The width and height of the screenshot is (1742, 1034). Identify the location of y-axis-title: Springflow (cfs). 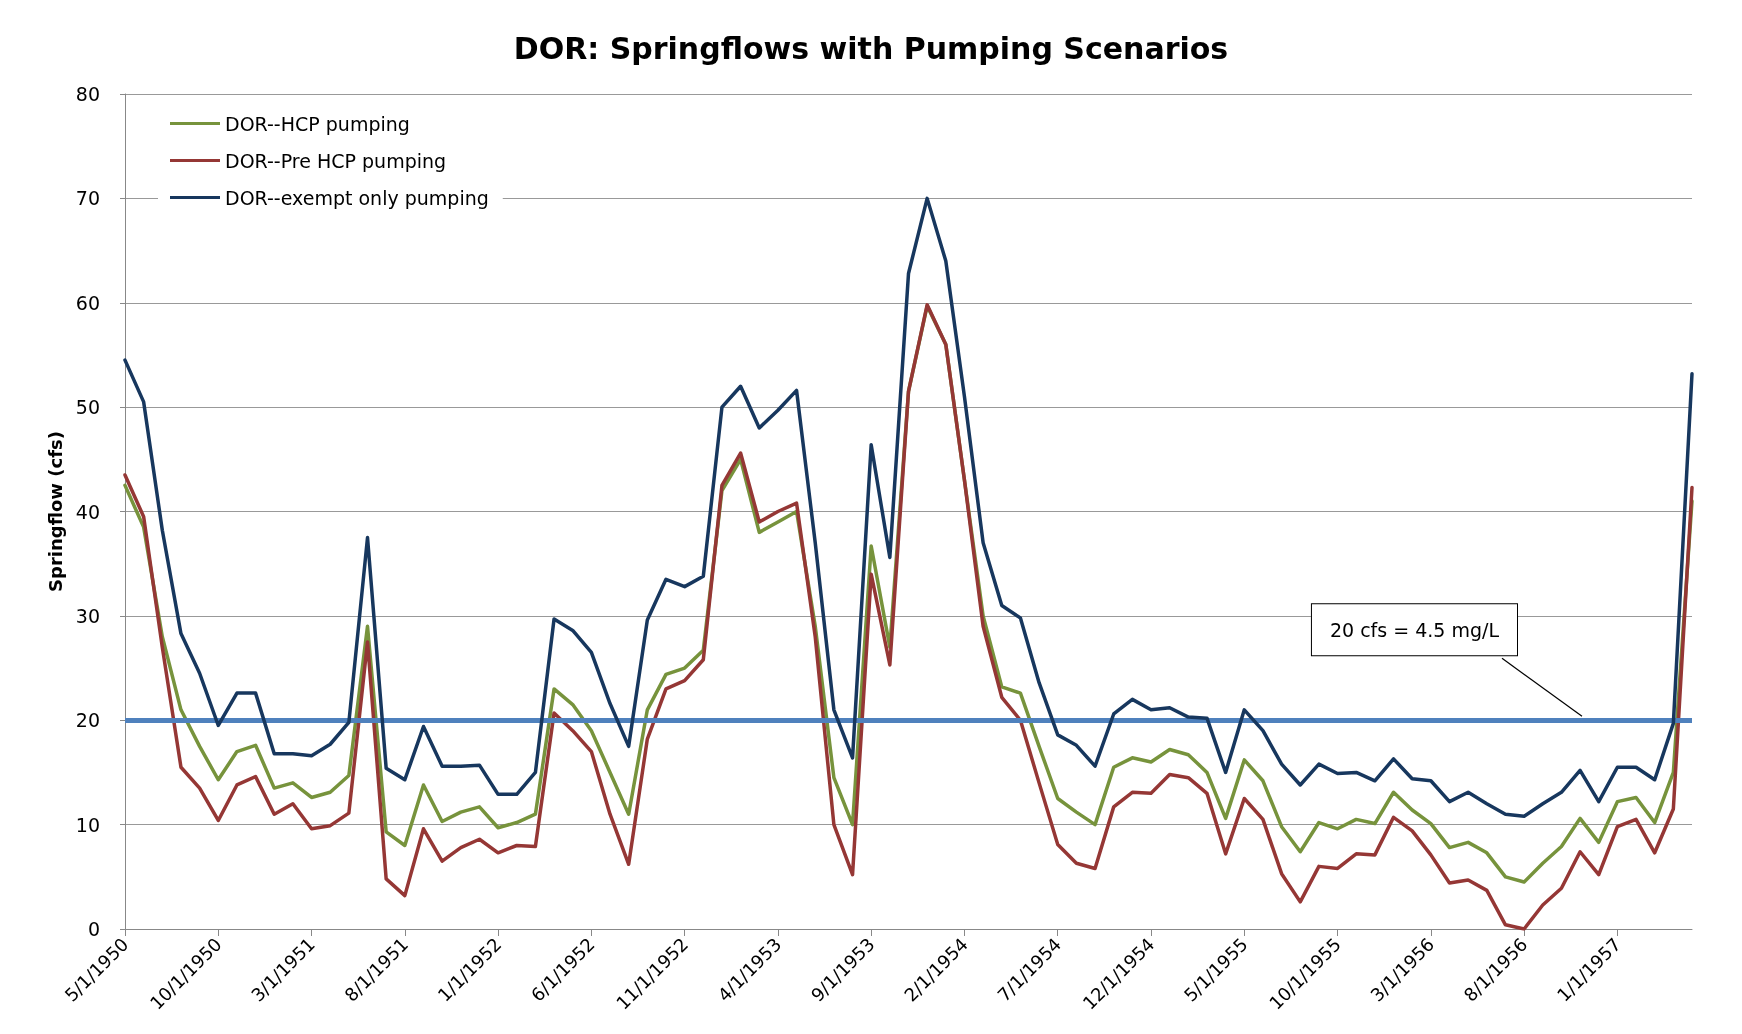
(56, 511).